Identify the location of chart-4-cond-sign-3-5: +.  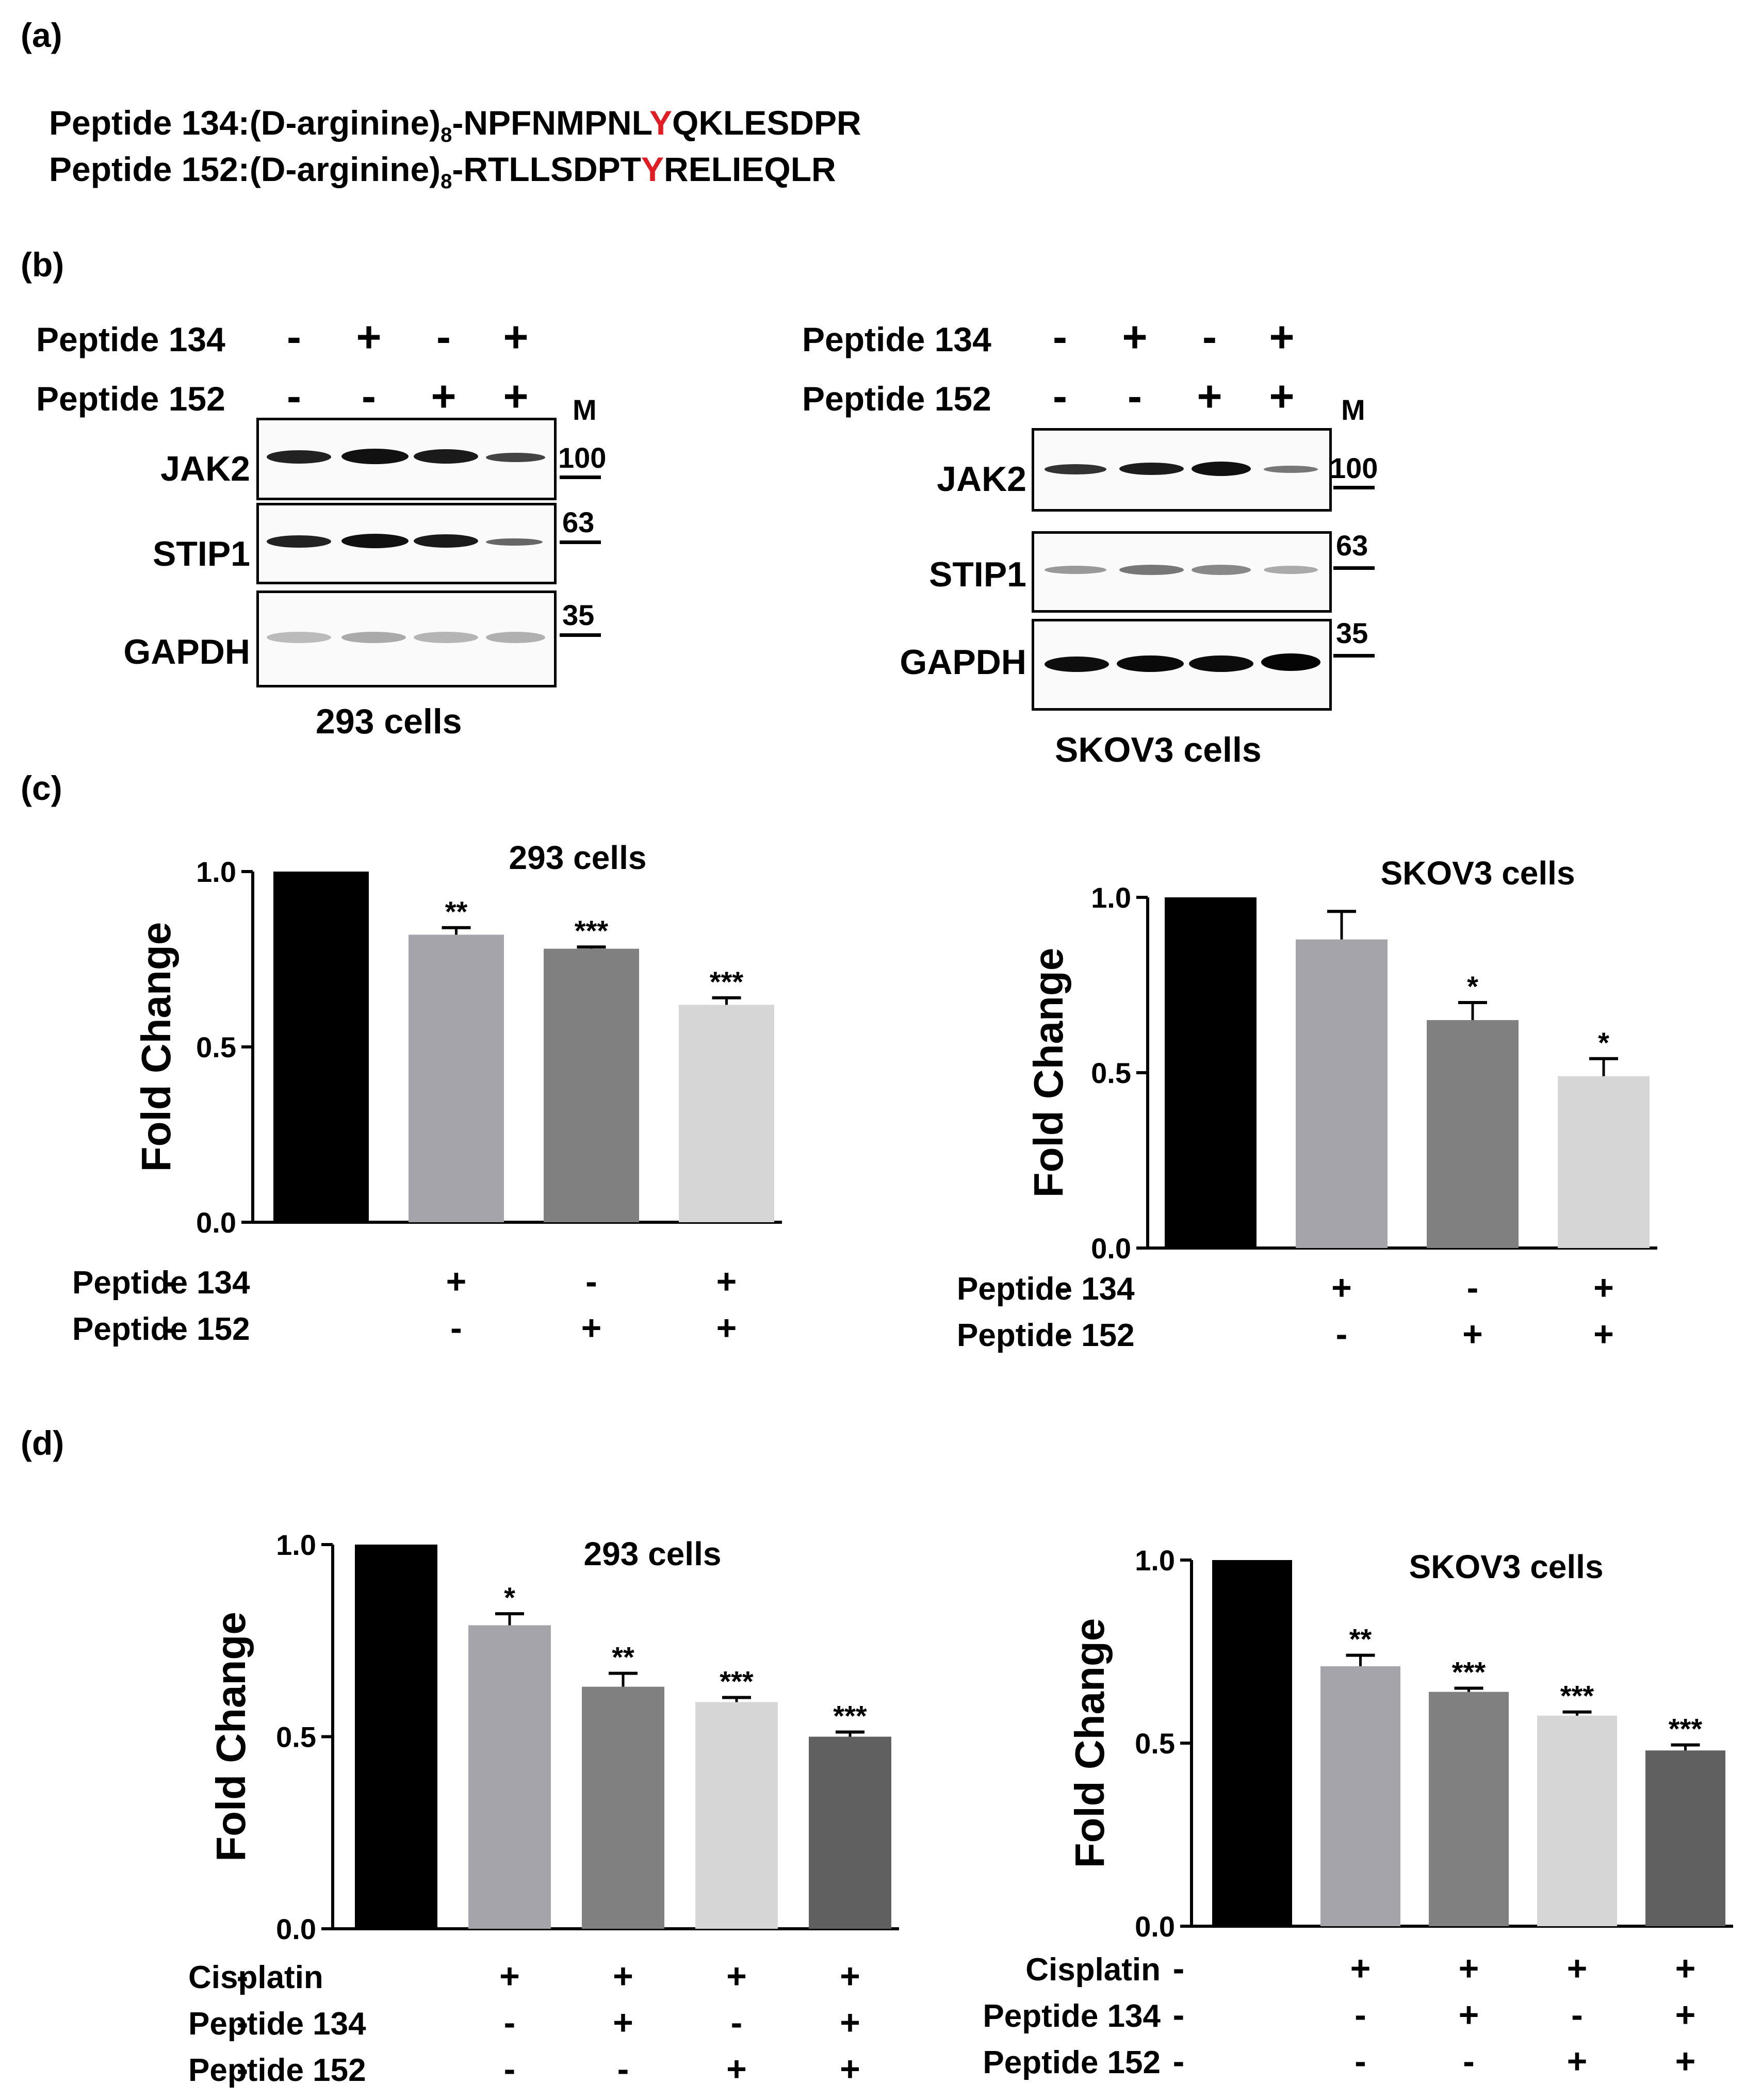
(1685, 2061).